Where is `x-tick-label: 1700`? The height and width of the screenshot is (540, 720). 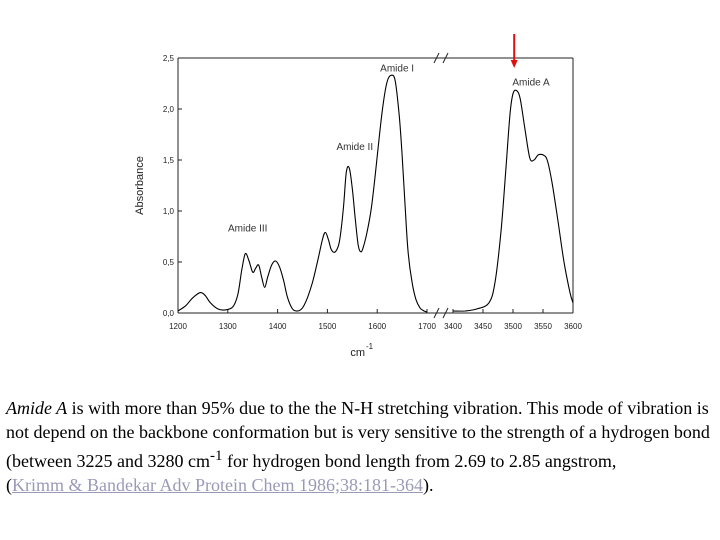 x-tick-label: 1700 is located at coordinates (427, 326).